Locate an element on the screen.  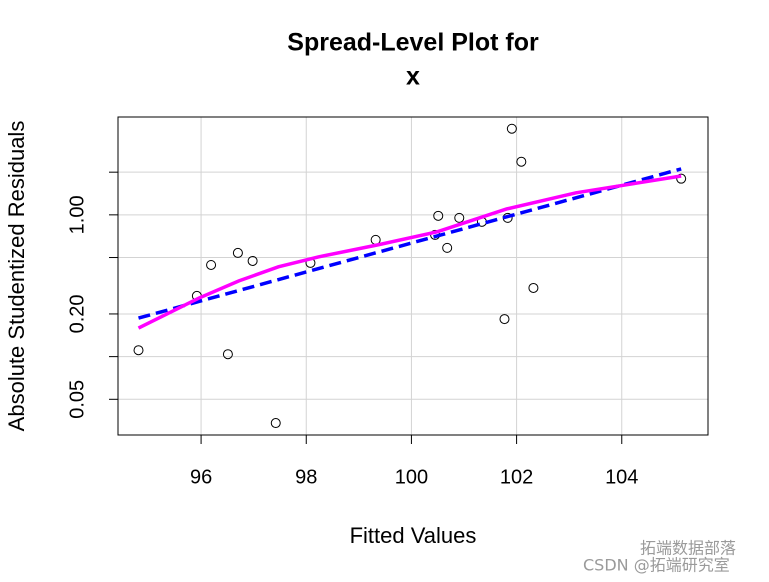
y-tick-label: 0.05 is located at coordinates (77, 399).